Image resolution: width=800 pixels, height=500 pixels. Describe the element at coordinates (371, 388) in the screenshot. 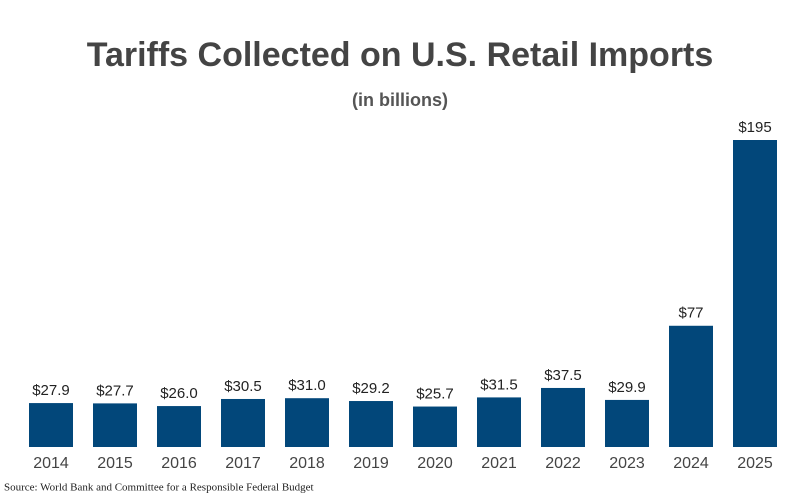

I see `value-label: $29.2` at that location.